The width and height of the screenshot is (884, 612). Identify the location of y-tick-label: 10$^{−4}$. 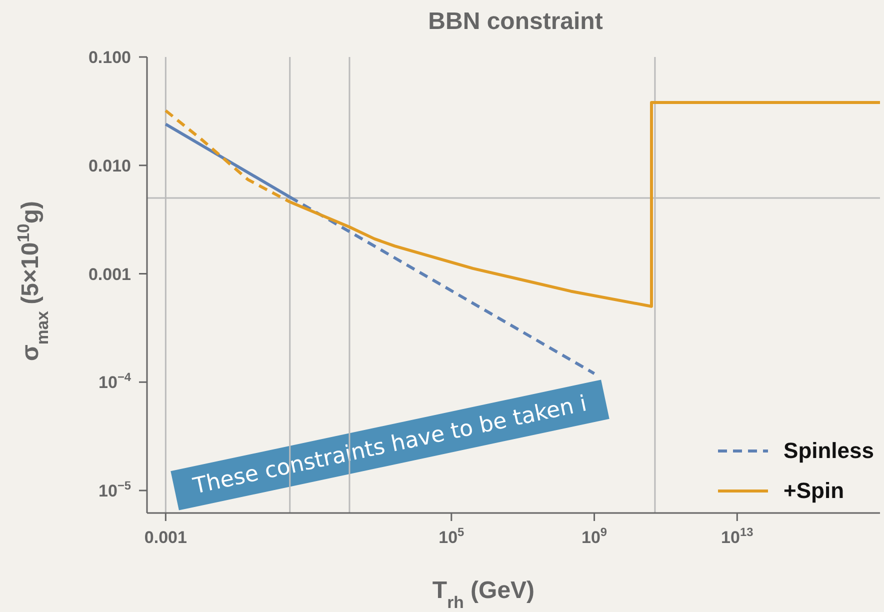
(115, 381).